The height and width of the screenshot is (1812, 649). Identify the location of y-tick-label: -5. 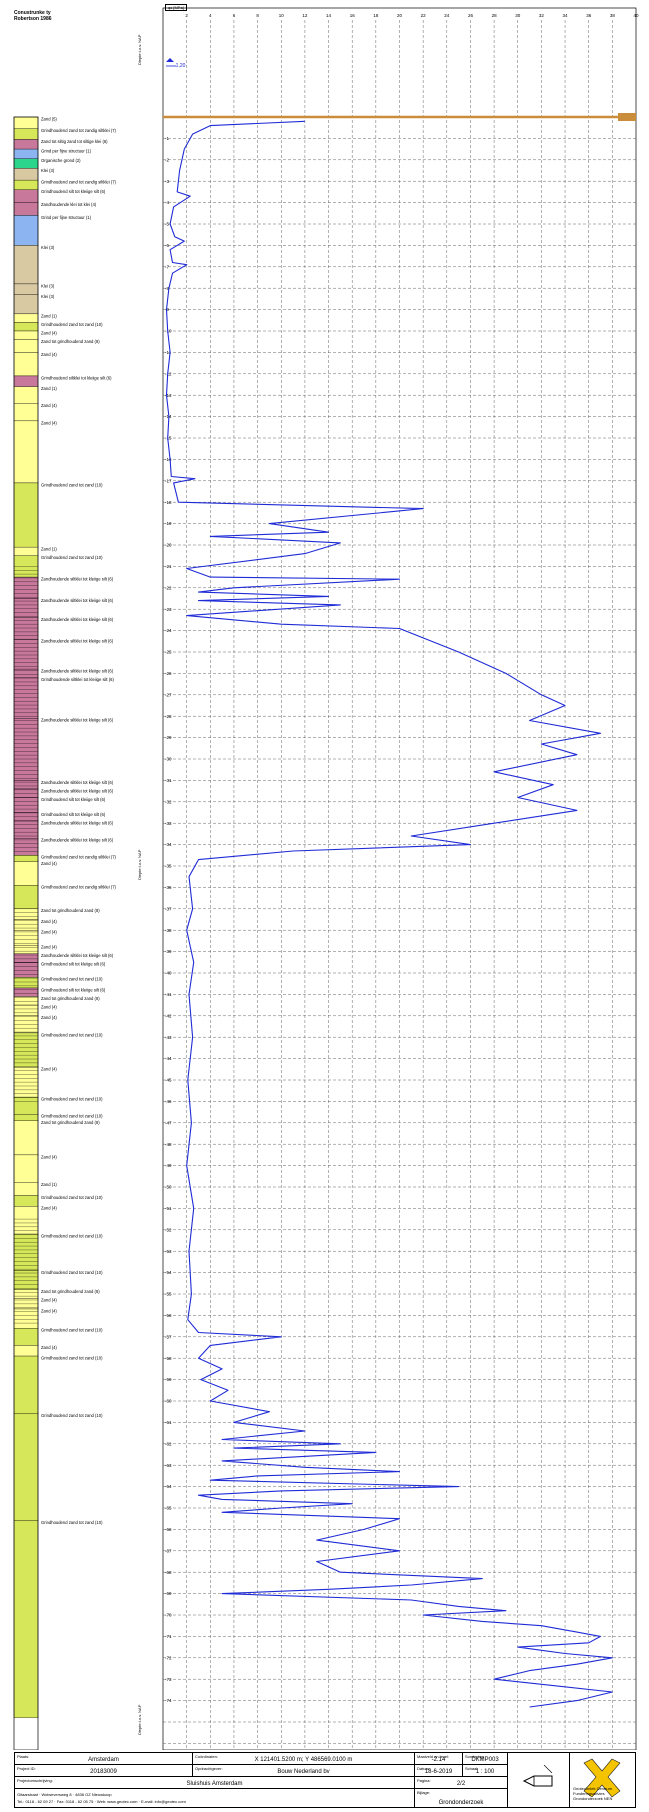
(167, 224).